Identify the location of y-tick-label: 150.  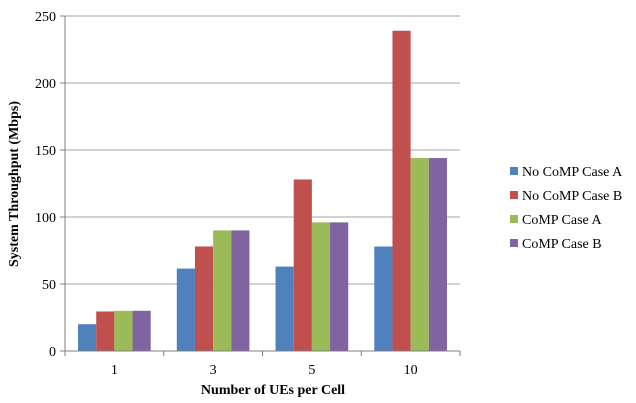
(45, 151).